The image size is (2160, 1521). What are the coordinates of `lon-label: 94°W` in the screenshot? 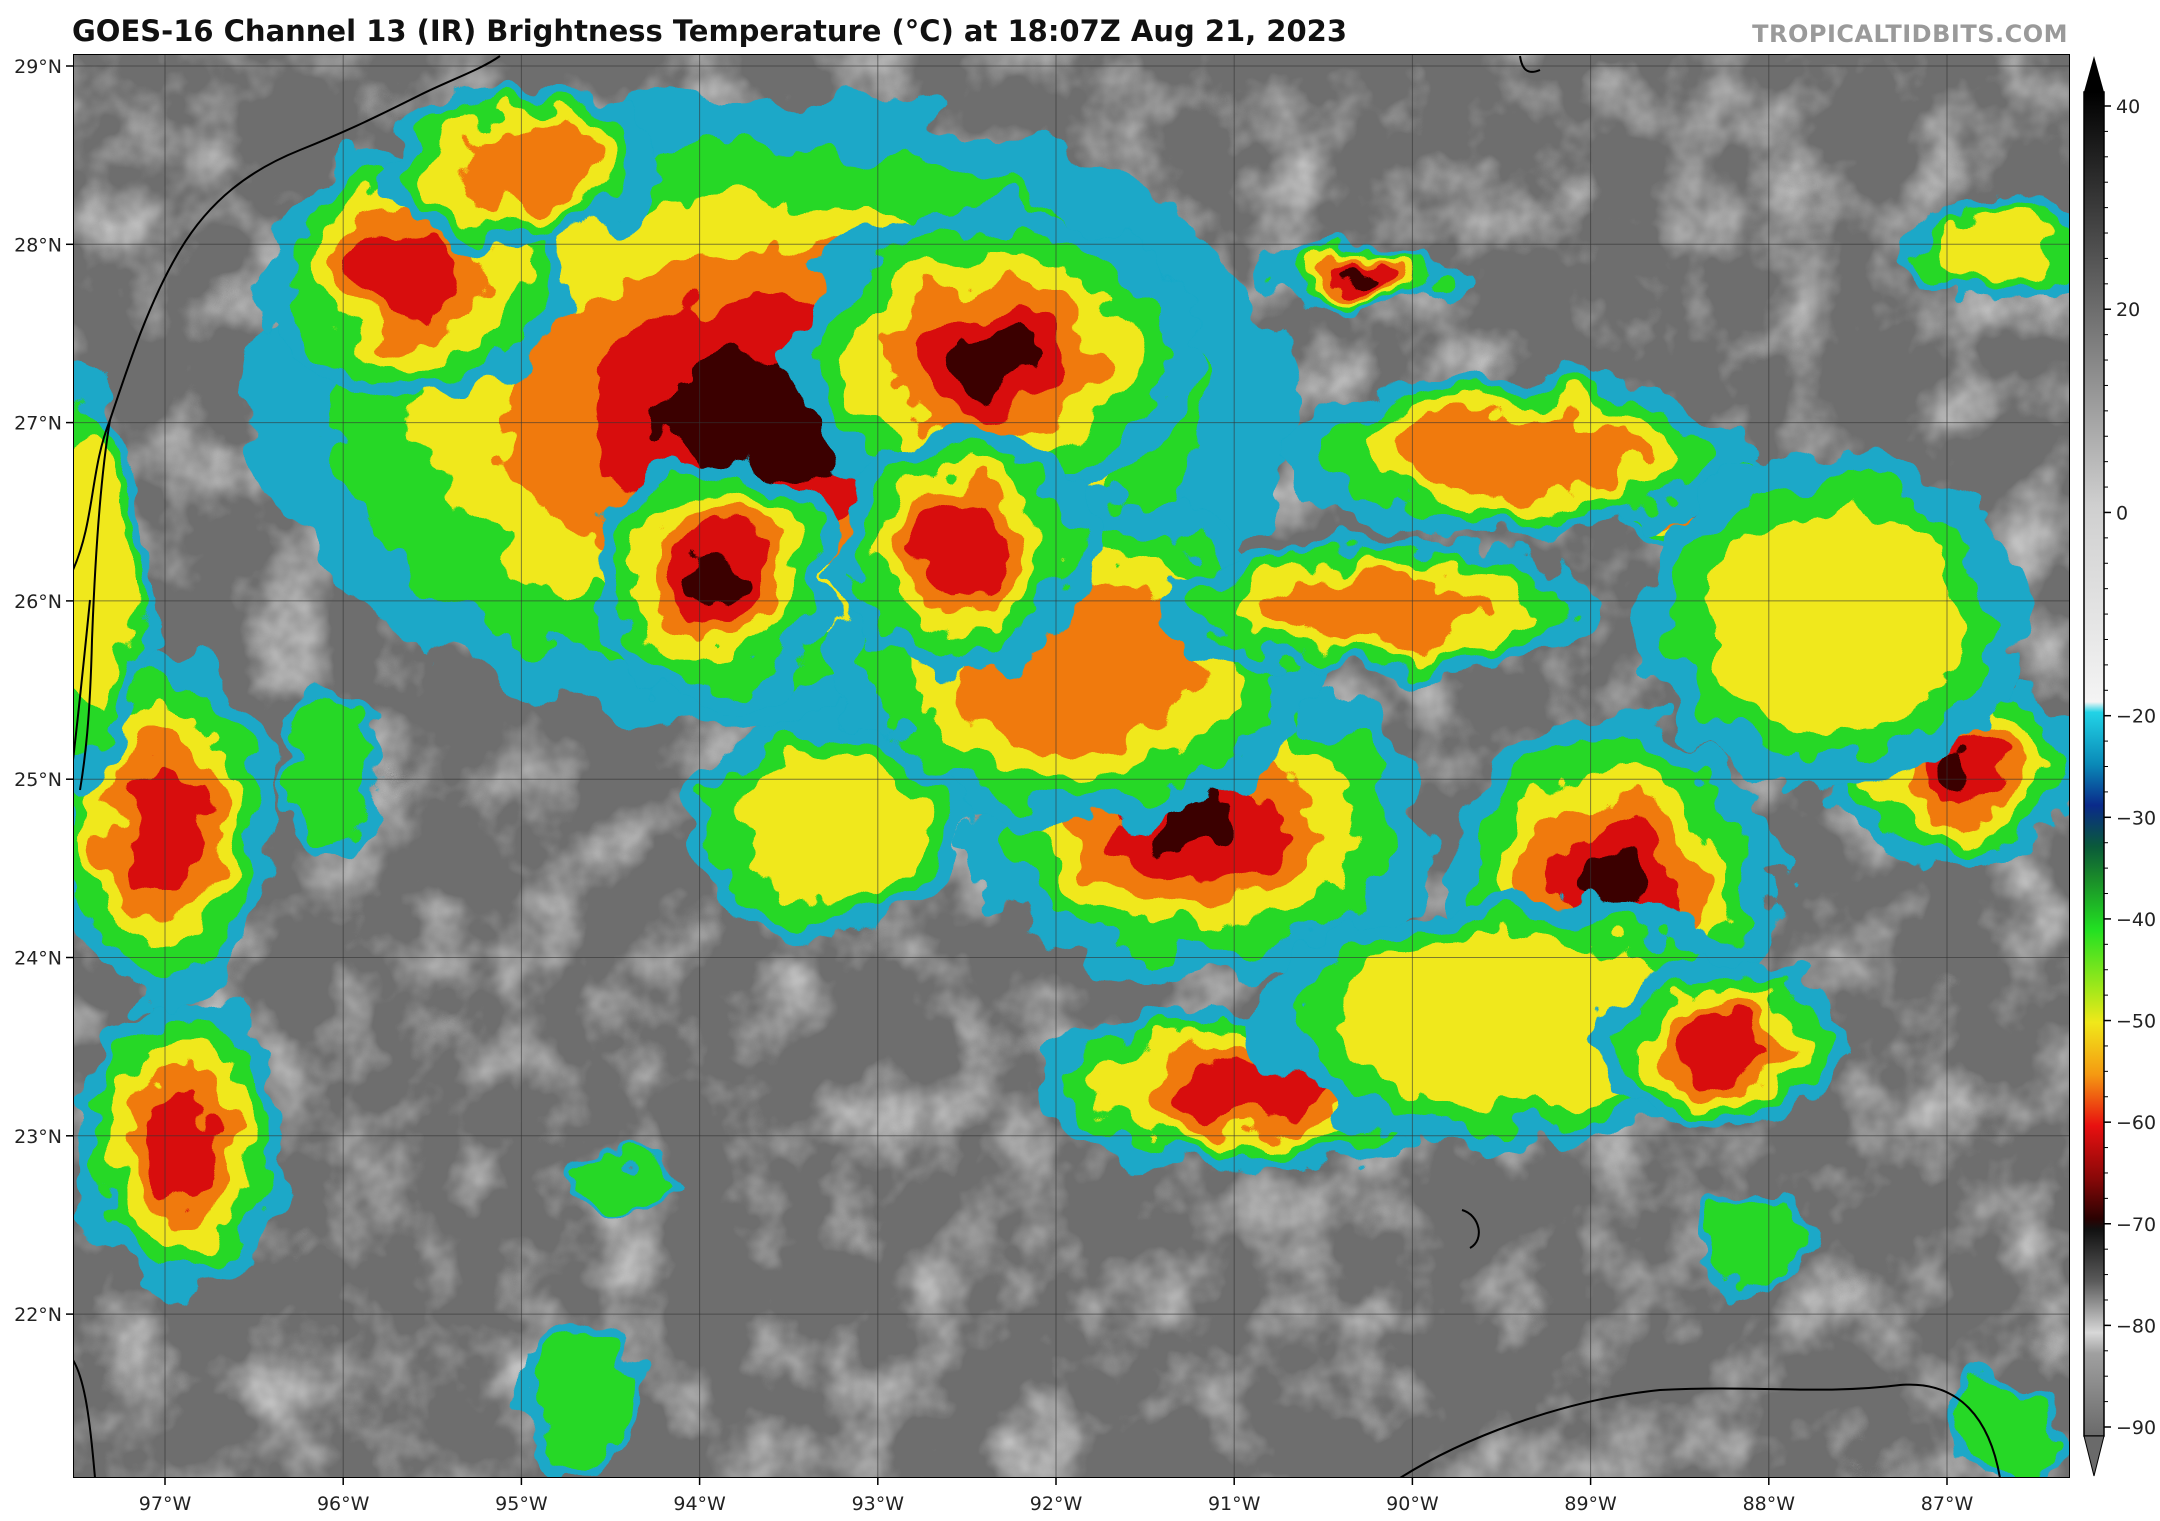 It's located at (699, 1504).